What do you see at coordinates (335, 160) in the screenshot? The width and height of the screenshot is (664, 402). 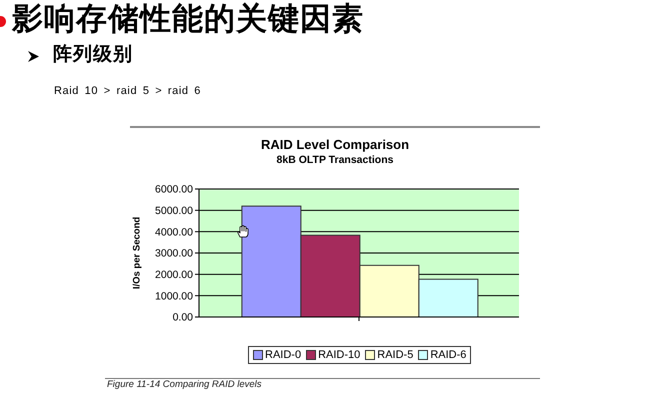 I see `chart-subtitle: 8kB OLTP Transactions` at bounding box center [335, 160].